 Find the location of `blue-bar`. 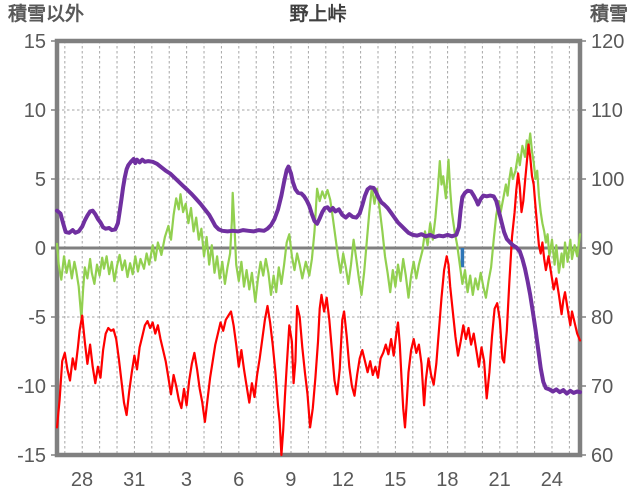

blue-bar is located at coordinates (462, 258).